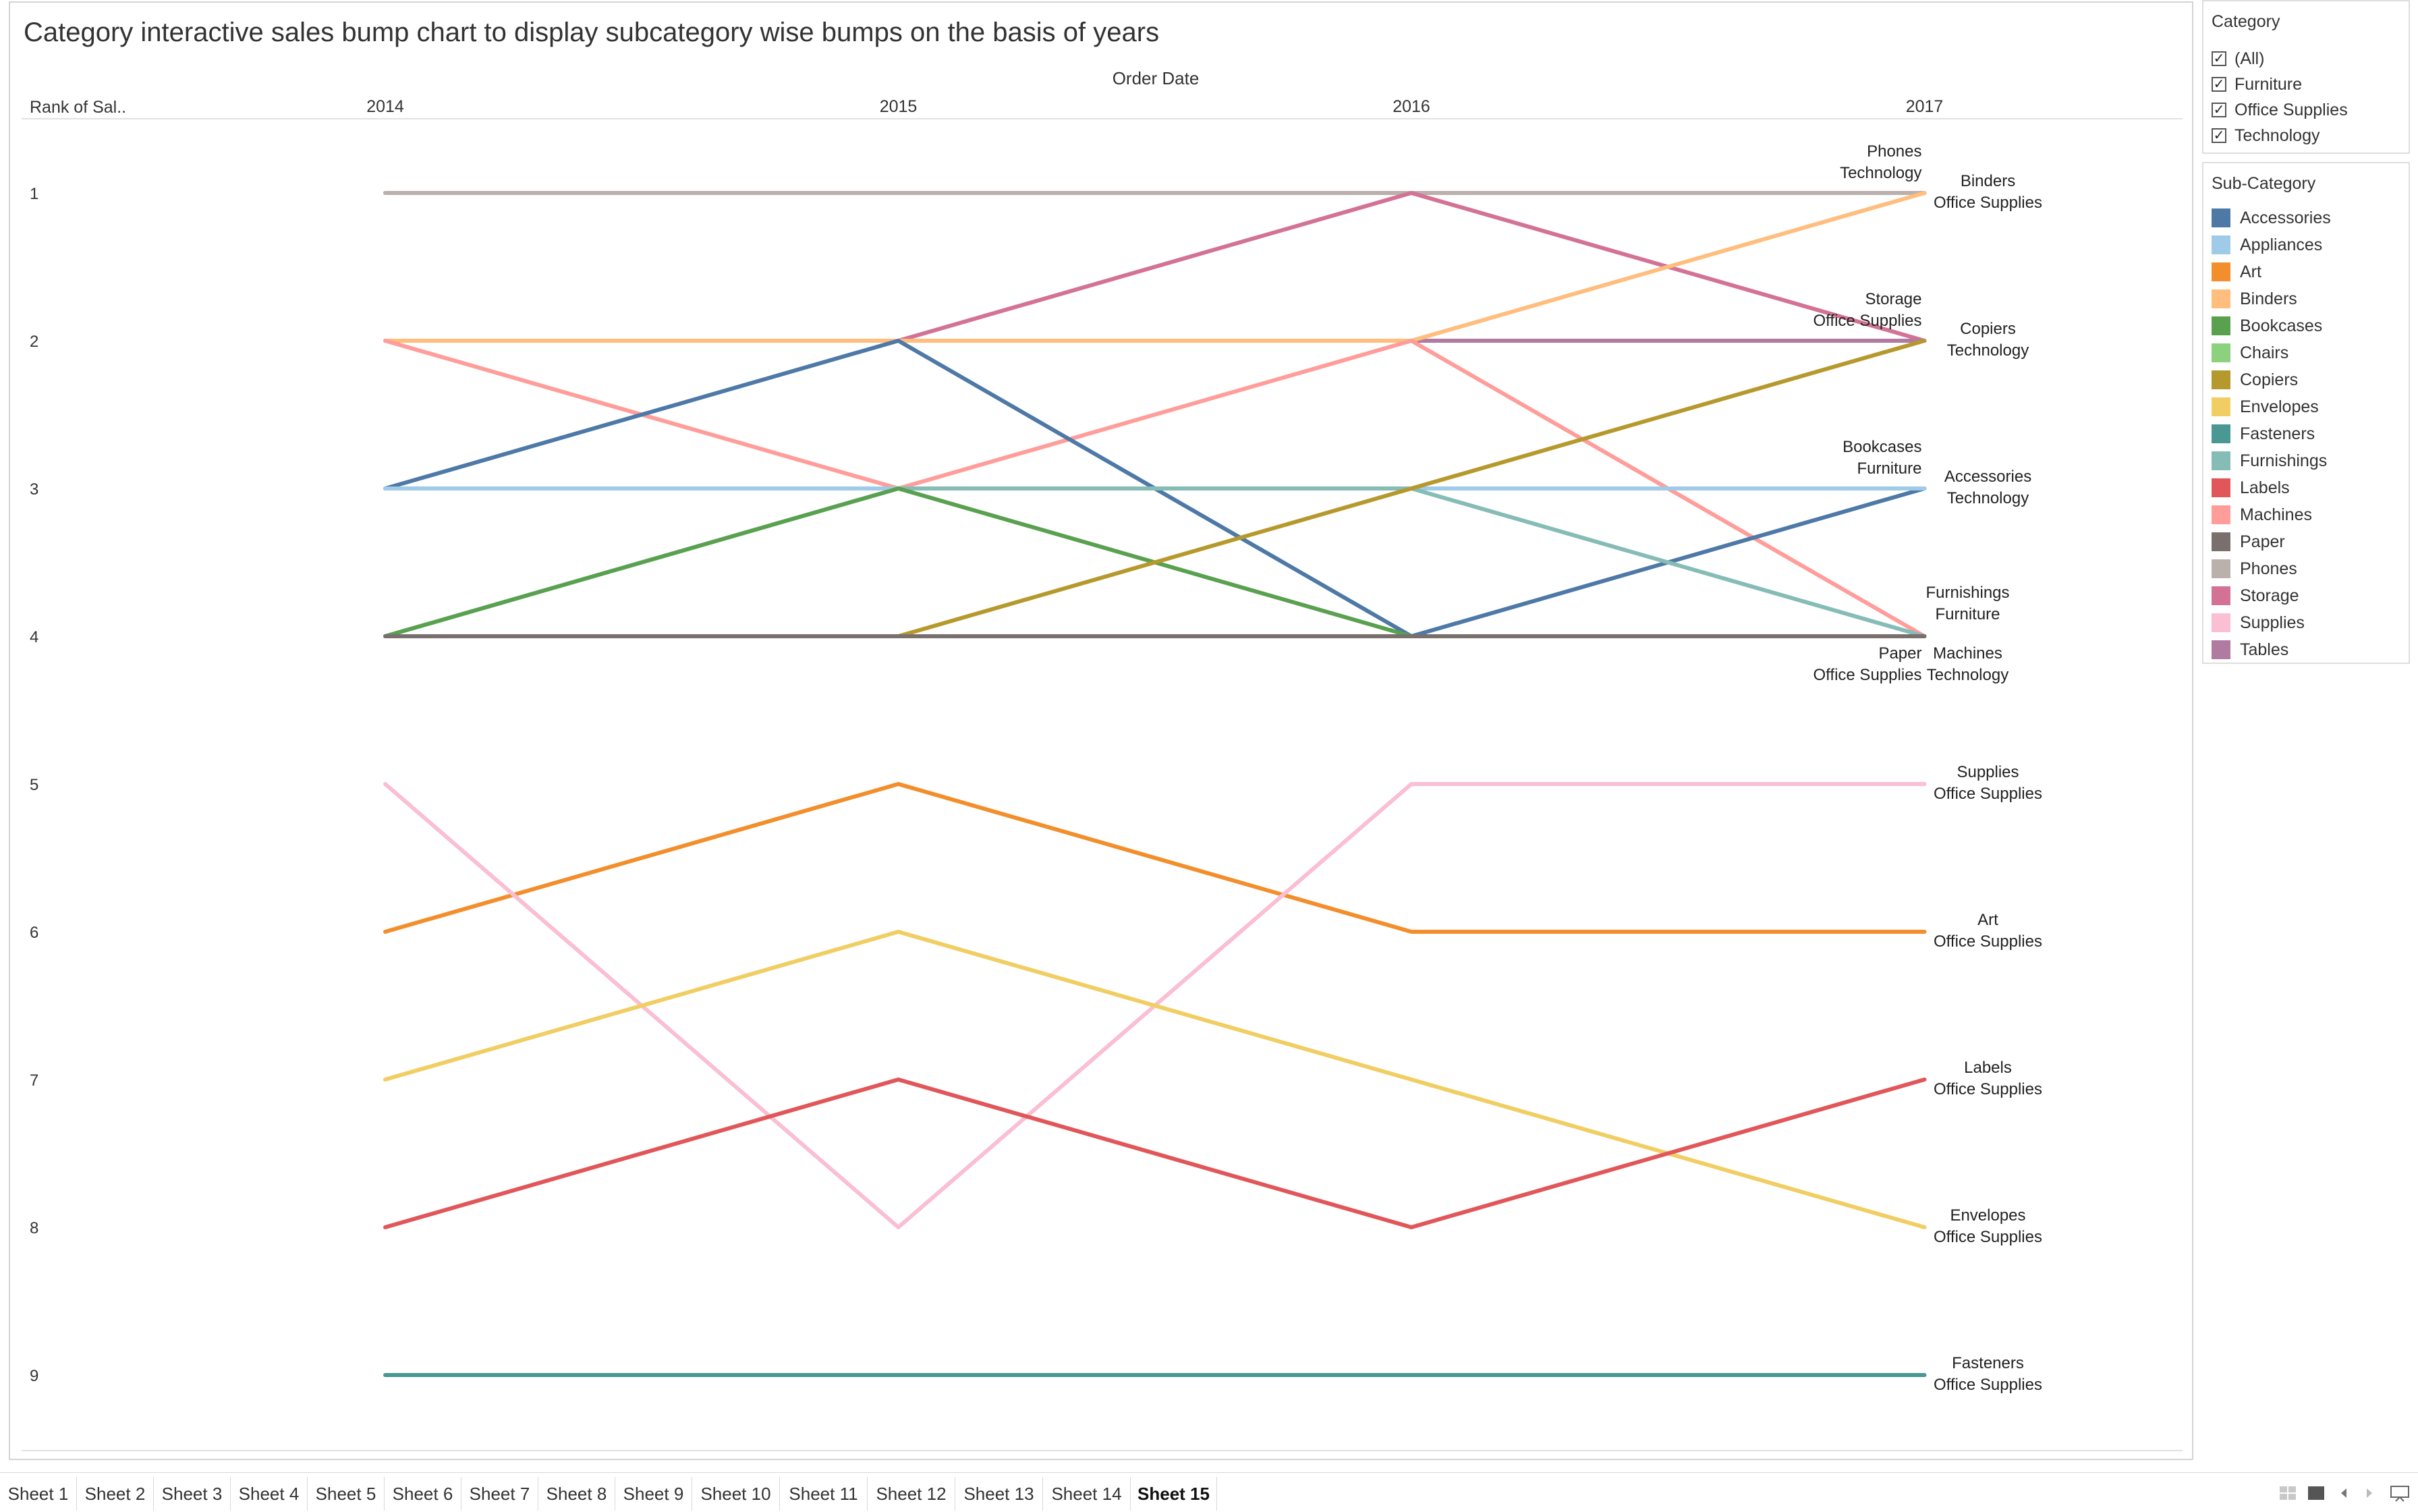 The height and width of the screenshot is (1512, 2418). Describe the element at coordinates (78, 107) in the screenshot. I see `row-axis-header: Rank of Sal..` at that location.